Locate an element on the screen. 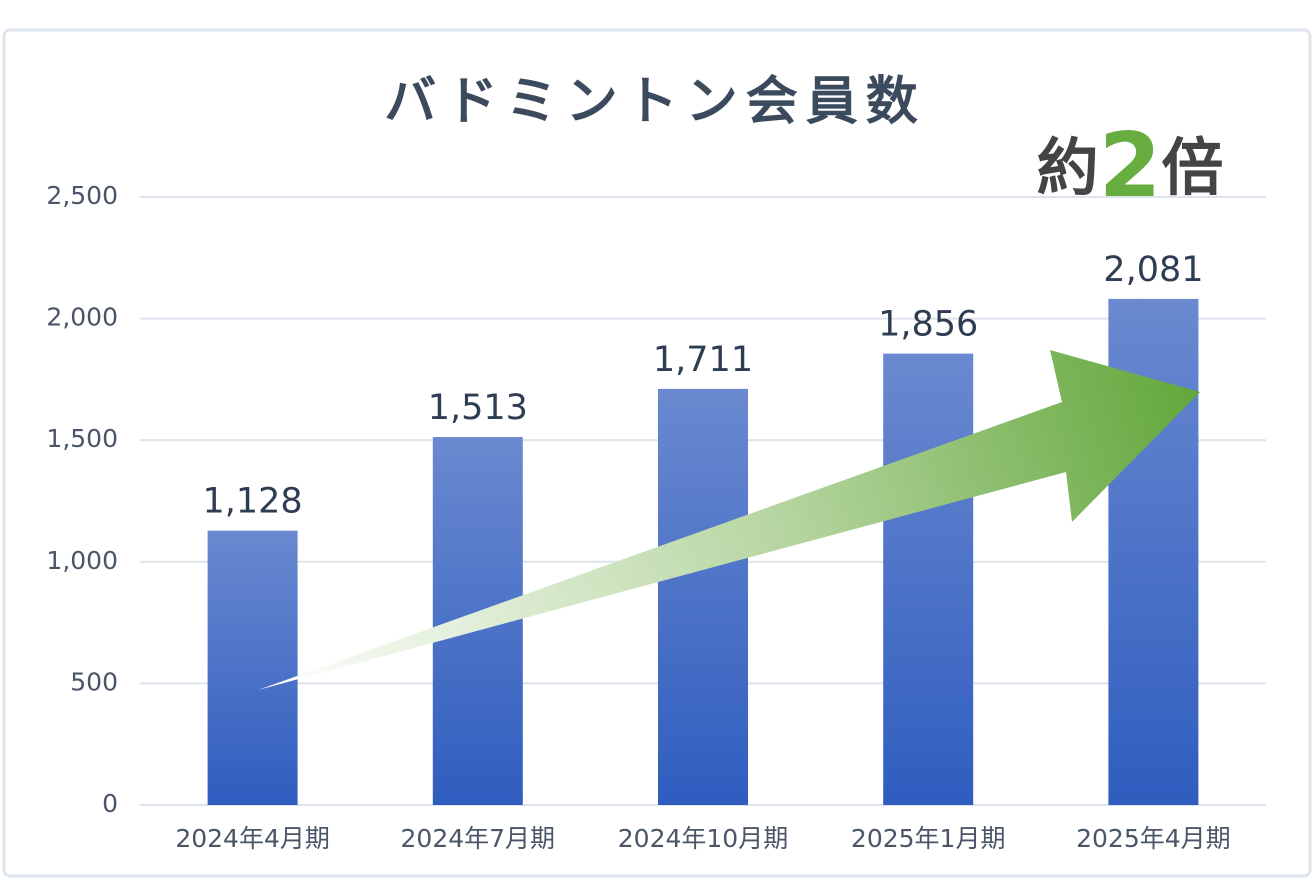  y-tick-label: 500 is located at coordinates (94, 681).